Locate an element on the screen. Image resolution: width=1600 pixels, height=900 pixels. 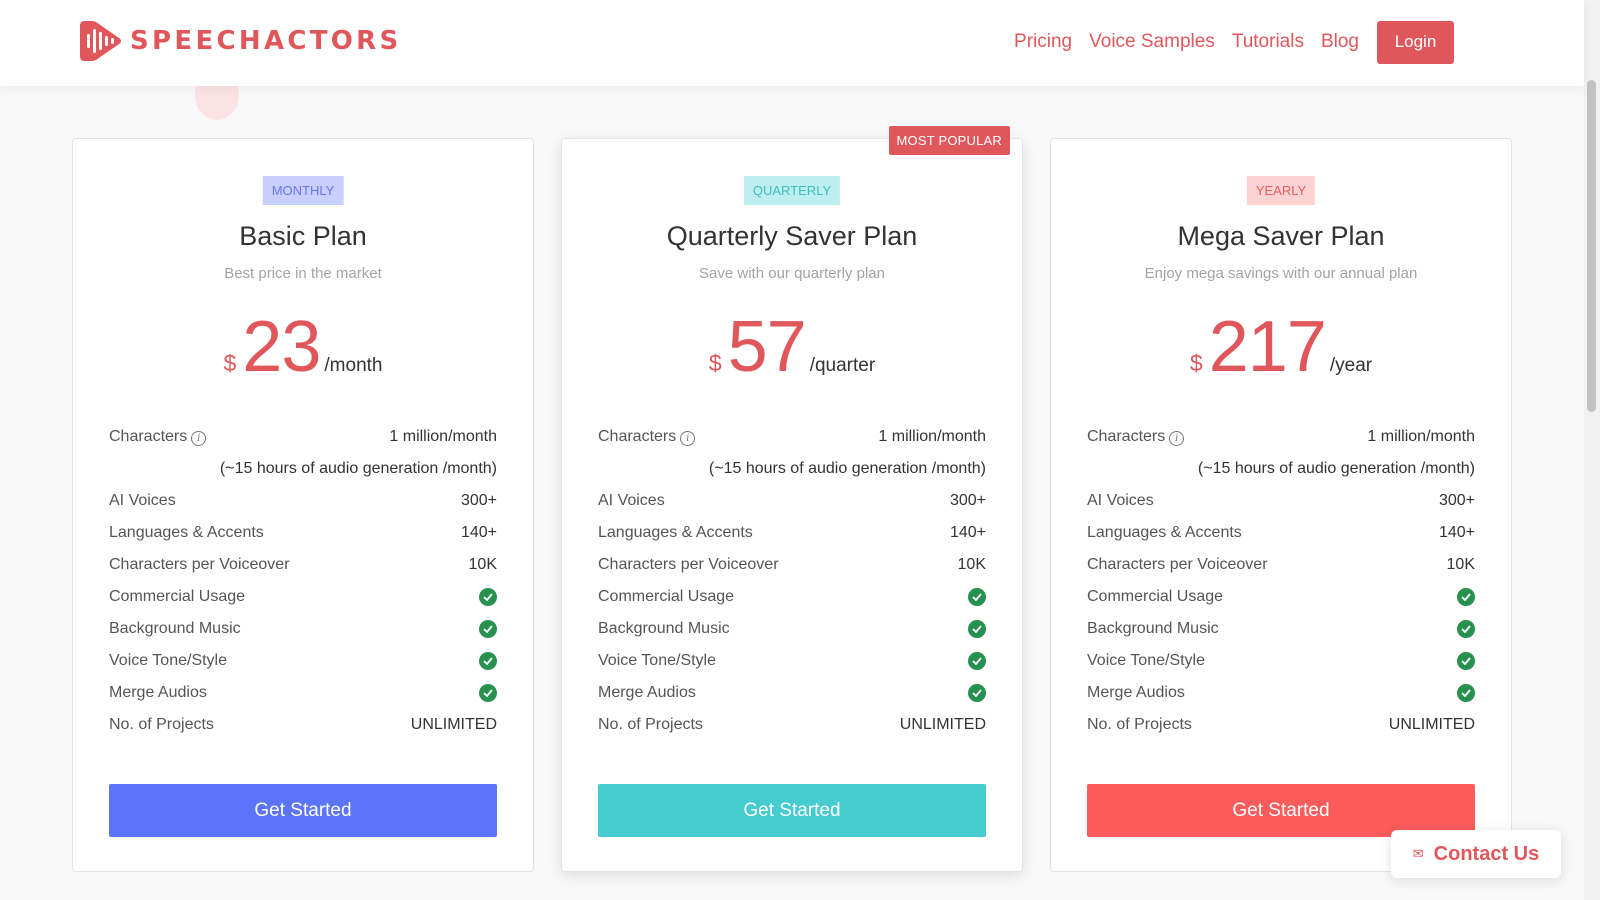
brand-logo: SPEECHACTORS is located at coordinates (240, 41).